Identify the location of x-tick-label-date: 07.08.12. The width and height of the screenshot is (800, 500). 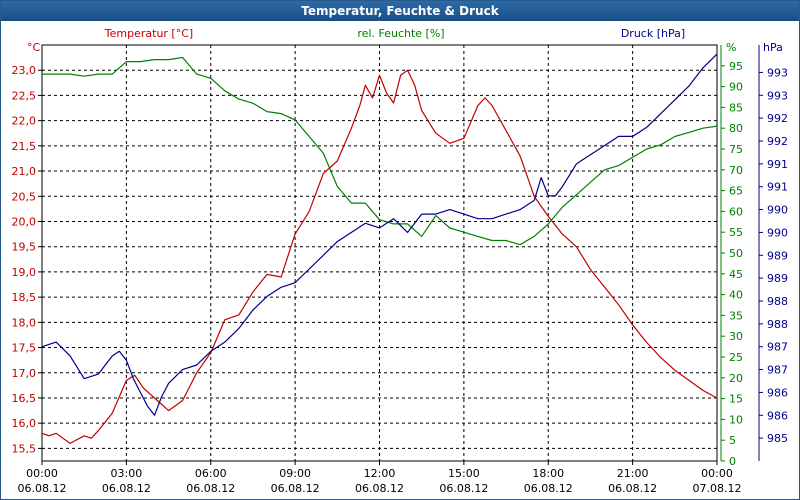
(717, 488).